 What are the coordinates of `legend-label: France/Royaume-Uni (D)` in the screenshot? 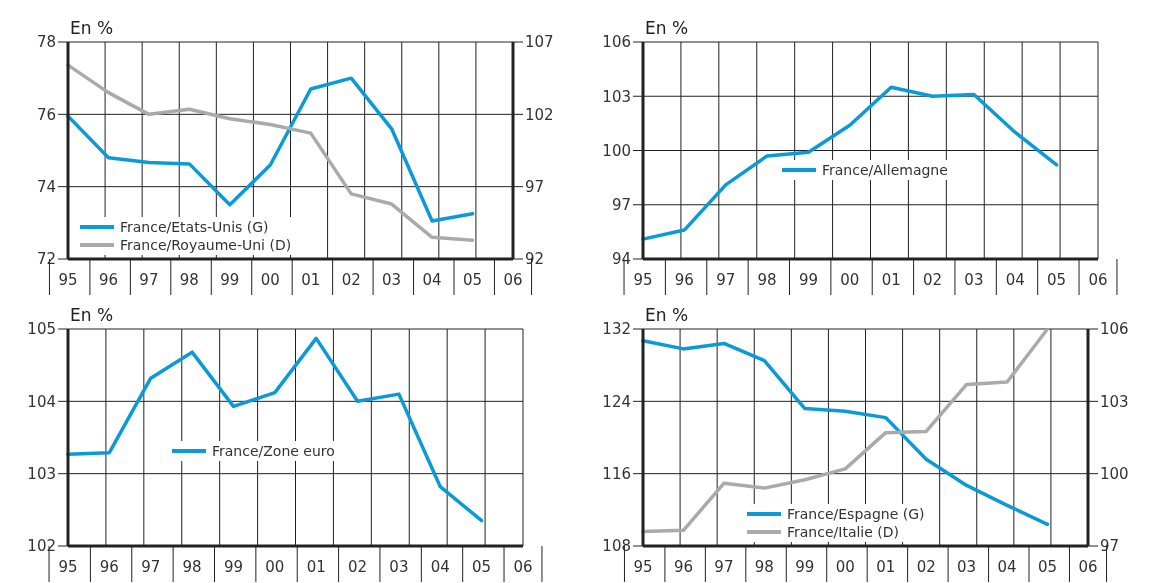 It's located at (206, 245).